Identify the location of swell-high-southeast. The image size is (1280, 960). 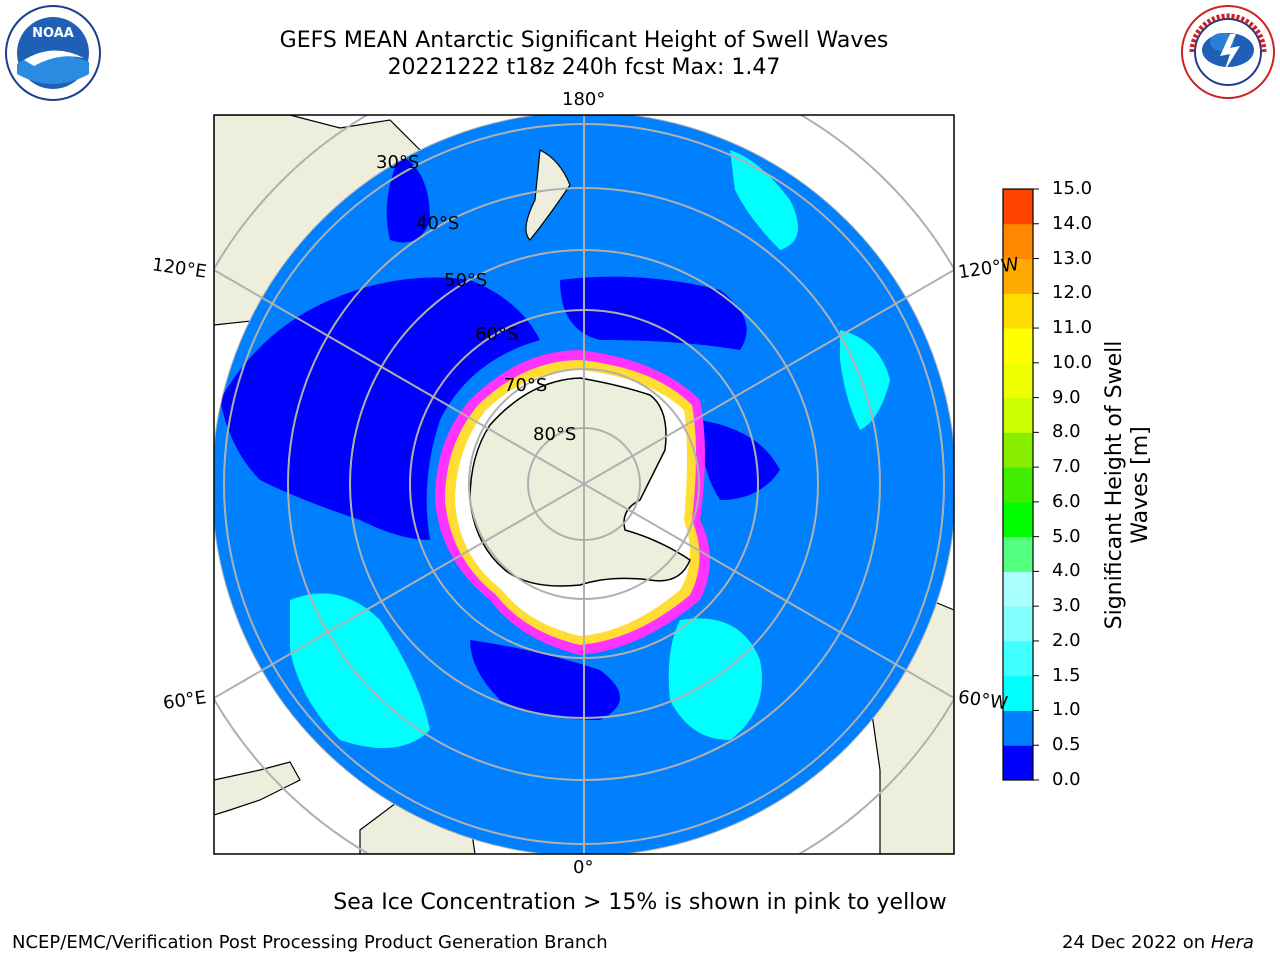
(715, 679).